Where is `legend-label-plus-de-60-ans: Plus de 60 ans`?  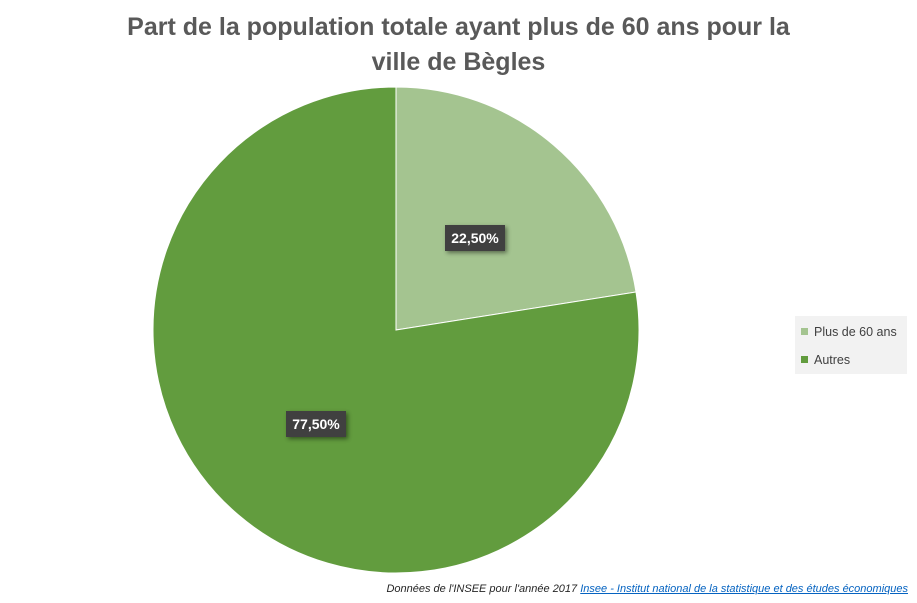 legend-label-plus-de-60-ans: Plus de 60 ans is located at coordinates (855, 332).